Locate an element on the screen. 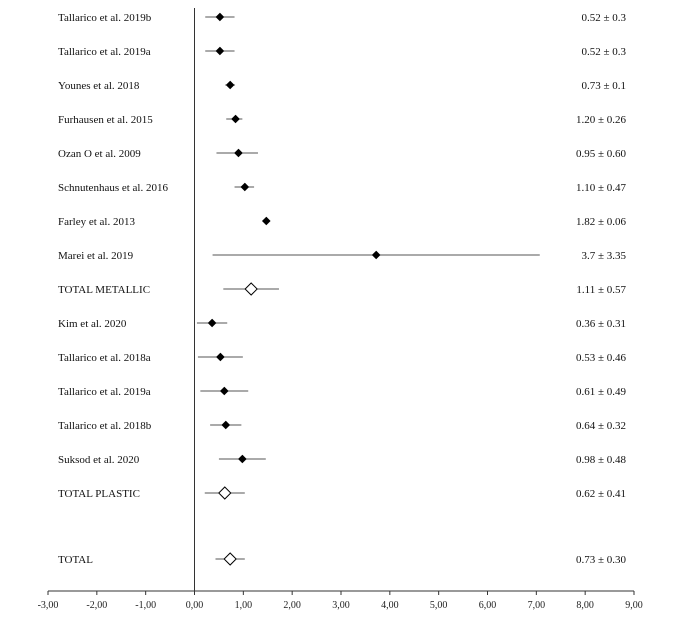 The image size is (695, 629). effect-value-label: 0.64 ± 0.32 is located at coordinates (601, 426).